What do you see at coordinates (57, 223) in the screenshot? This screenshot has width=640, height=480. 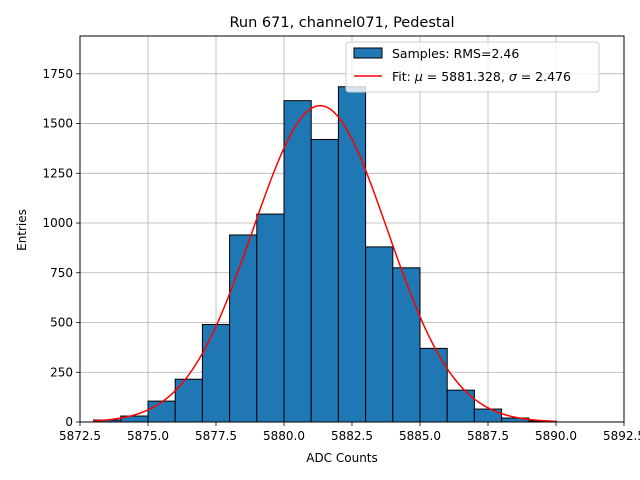 I see `y-tick-label: 1000` at bounding box center [57, 223].